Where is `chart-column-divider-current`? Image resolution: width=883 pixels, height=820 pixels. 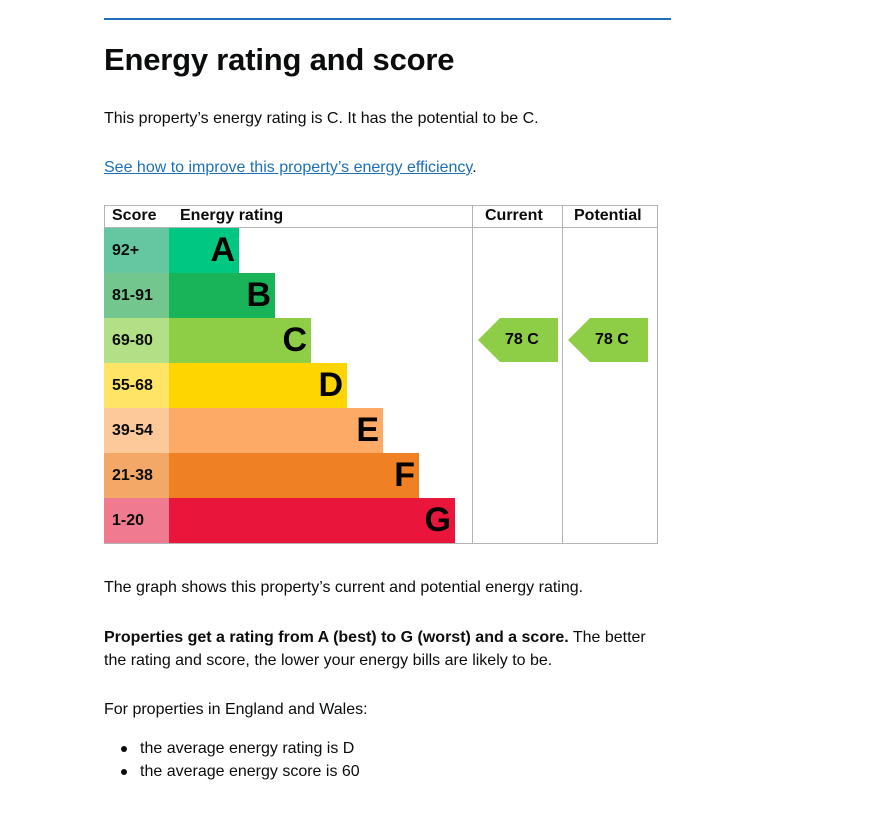
chart-column-divider-current is located at coordinates (472, 374).